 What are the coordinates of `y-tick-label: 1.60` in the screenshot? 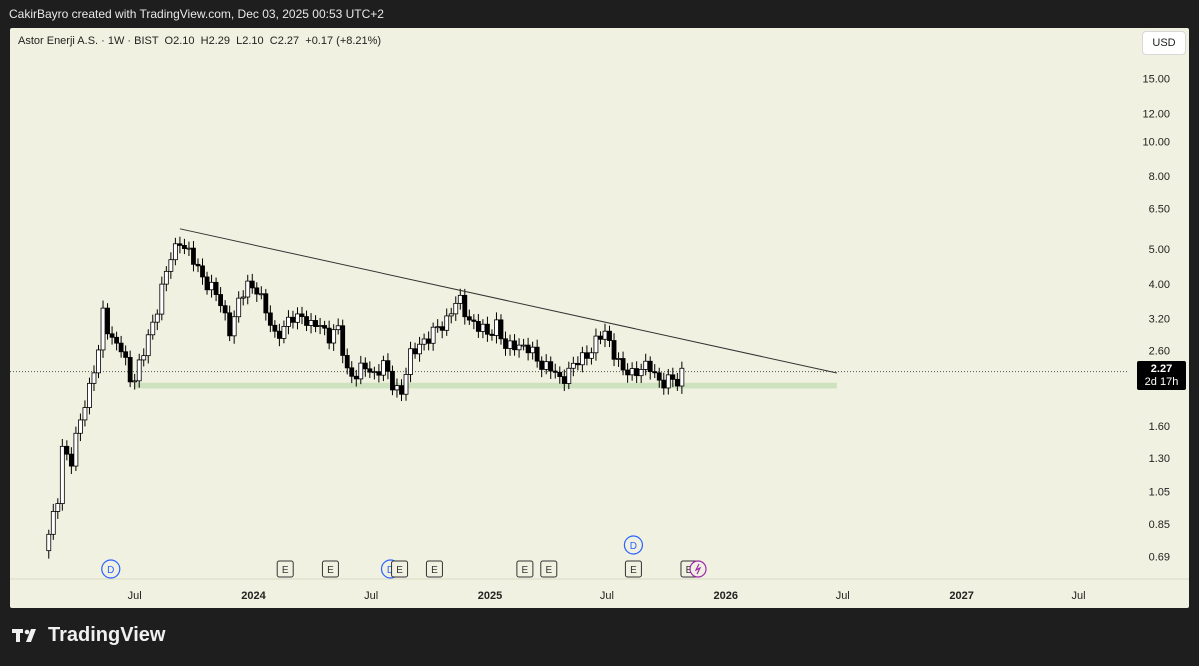 It's located at (1159, 427).